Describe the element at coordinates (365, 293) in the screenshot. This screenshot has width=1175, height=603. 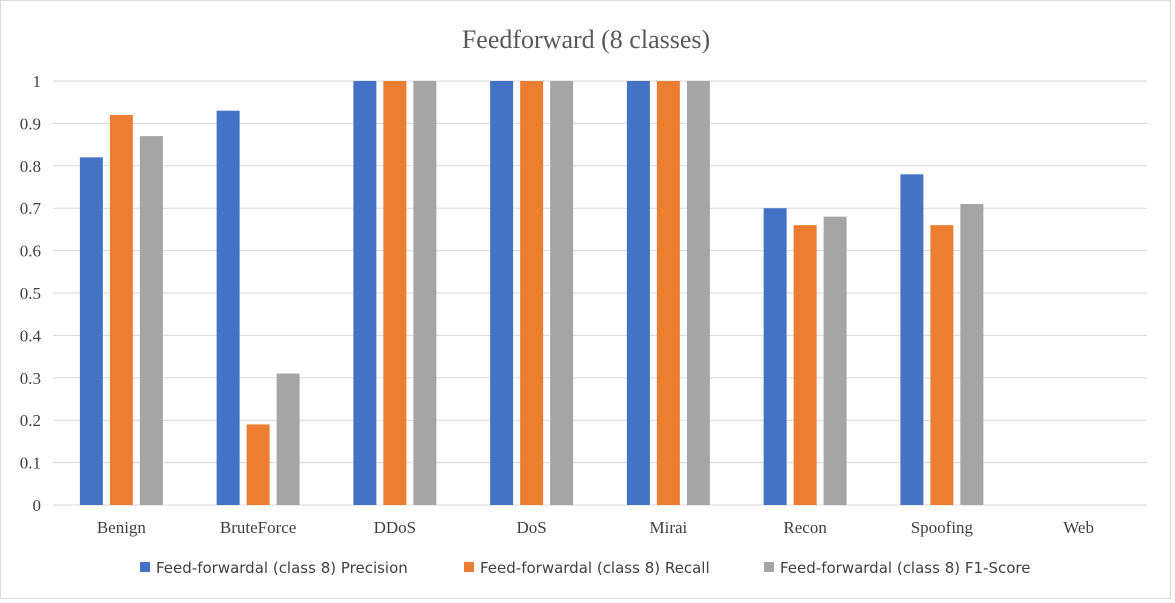
I see `bar-ddos-precision` at that location.